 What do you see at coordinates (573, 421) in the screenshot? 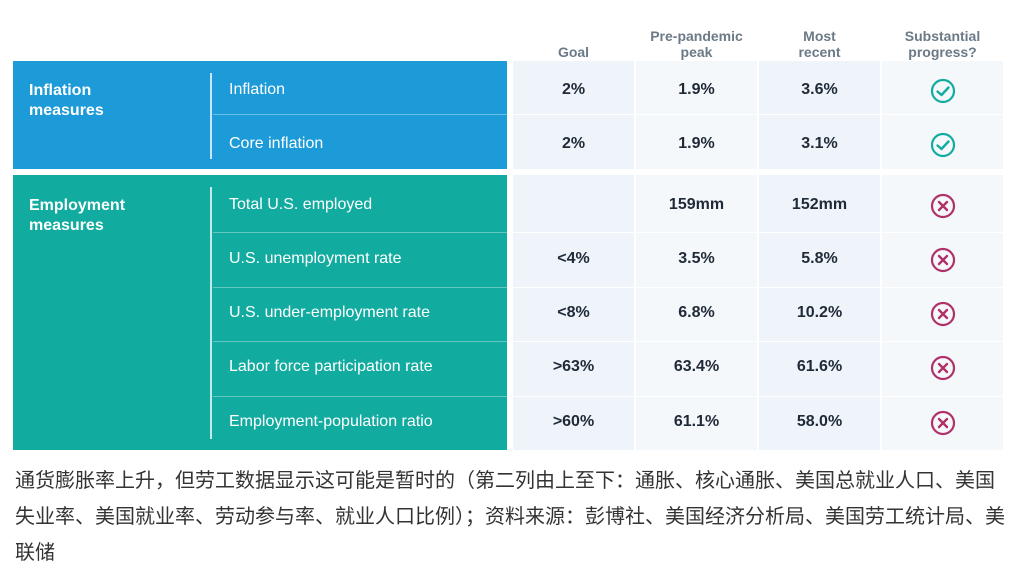
I see `cell-goal: >60%` at bounding box center [573, 421].